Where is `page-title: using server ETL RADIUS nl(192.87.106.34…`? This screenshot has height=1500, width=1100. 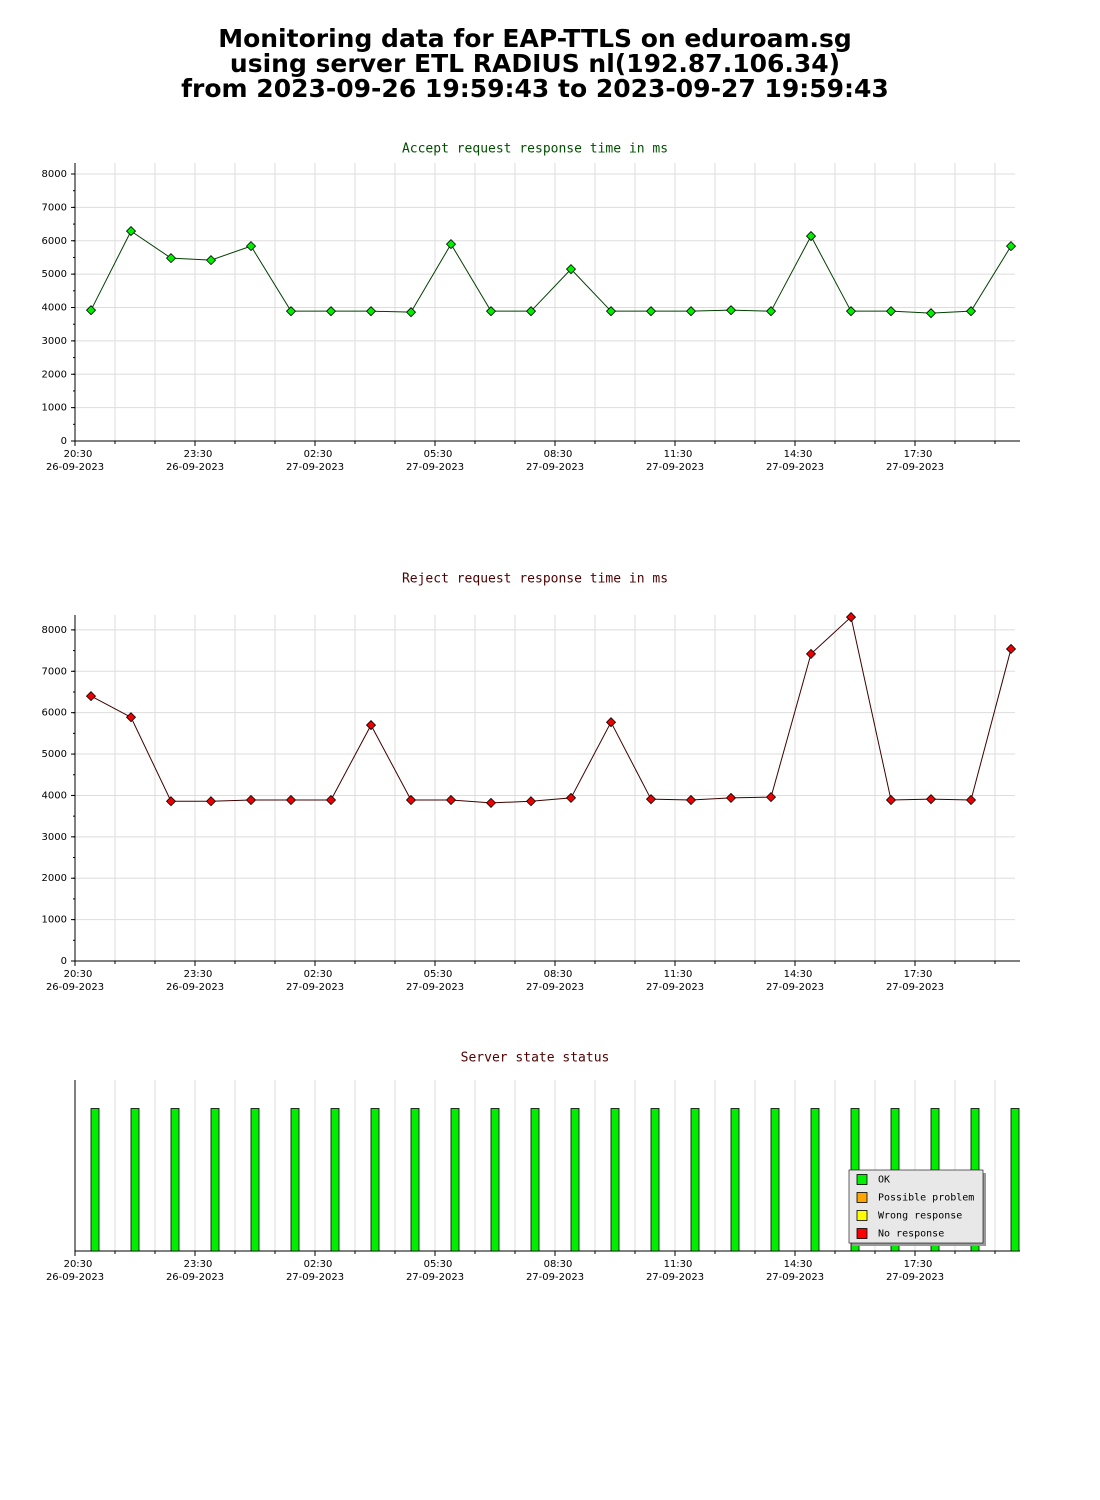
page-title: using server ETL RADIUS nl(192.87.106.34… is located at coordinates (535, 63).